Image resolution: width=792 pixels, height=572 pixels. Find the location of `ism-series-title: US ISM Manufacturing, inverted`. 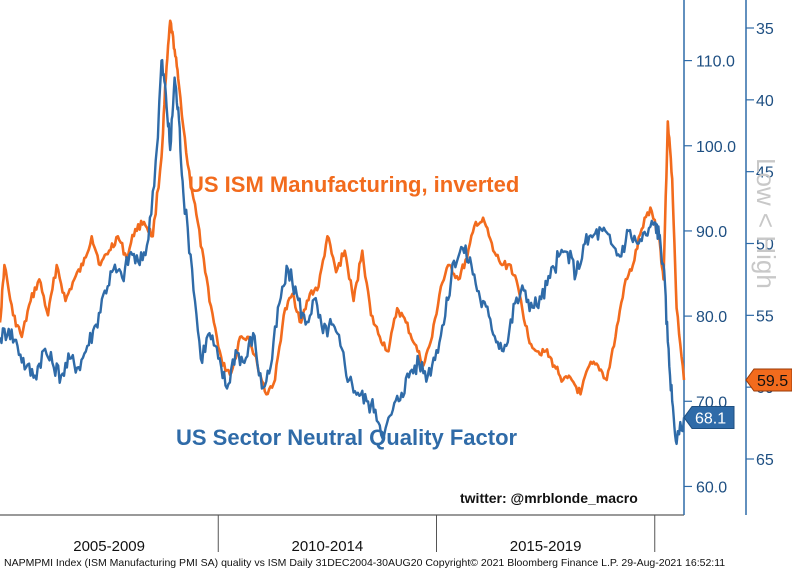

ism-series-title: US ISM Manufacturing, inverted is located at coordinates (353, 184).